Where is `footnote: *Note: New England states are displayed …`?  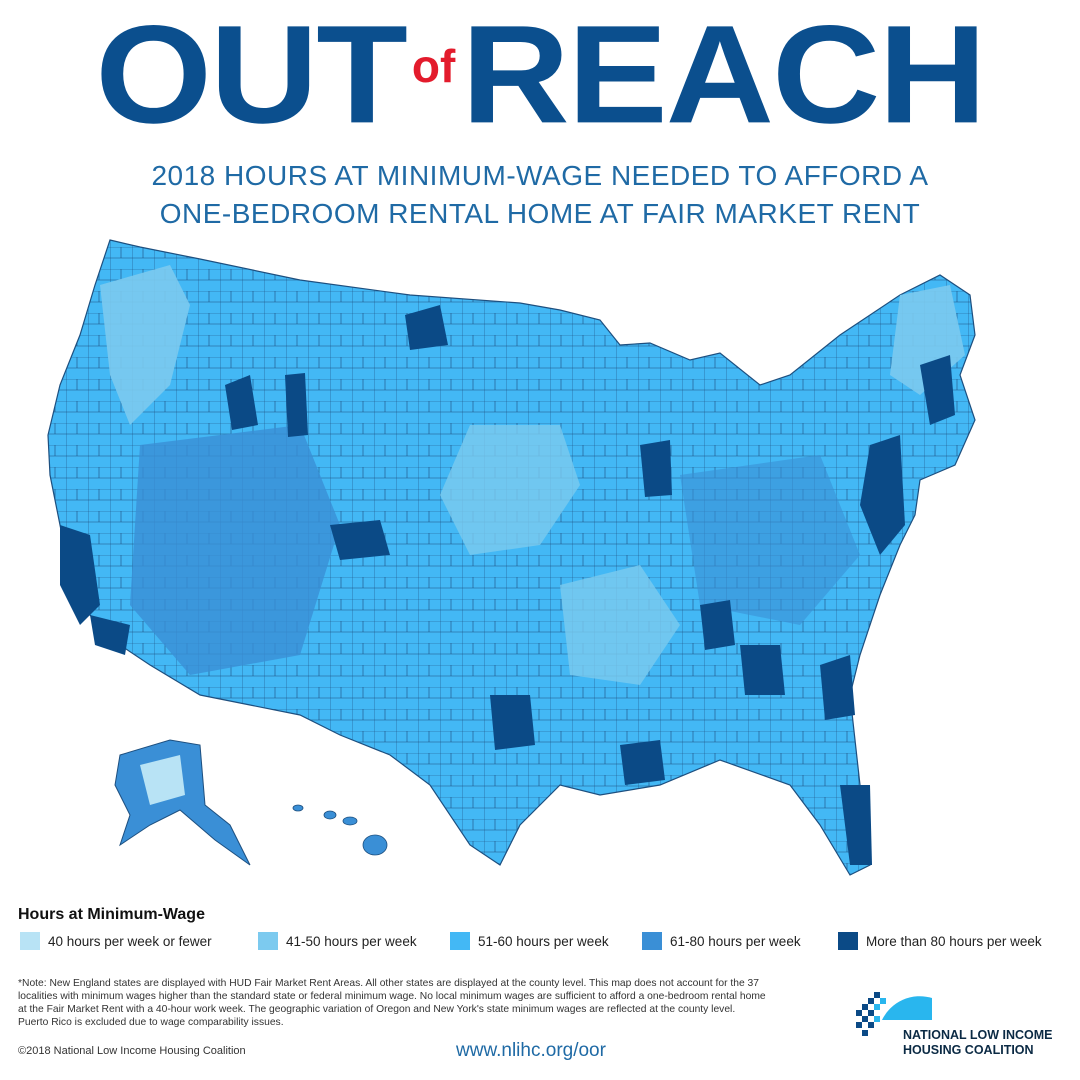
footnote: *Note: New England states are displayed … is located at coordinates (392, 1003).